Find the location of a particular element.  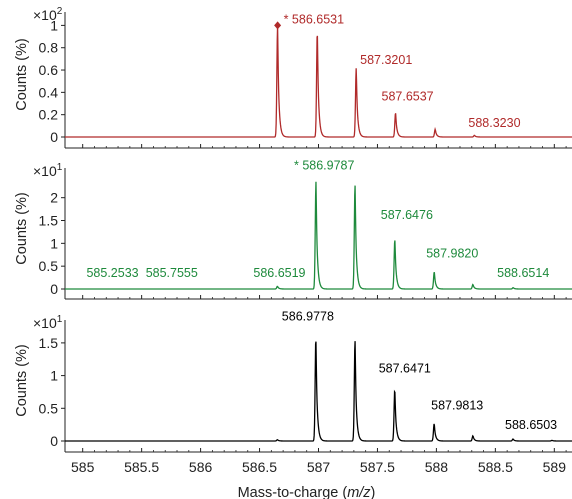

x-tick-label: 585 is located at coordinates (83, 467).